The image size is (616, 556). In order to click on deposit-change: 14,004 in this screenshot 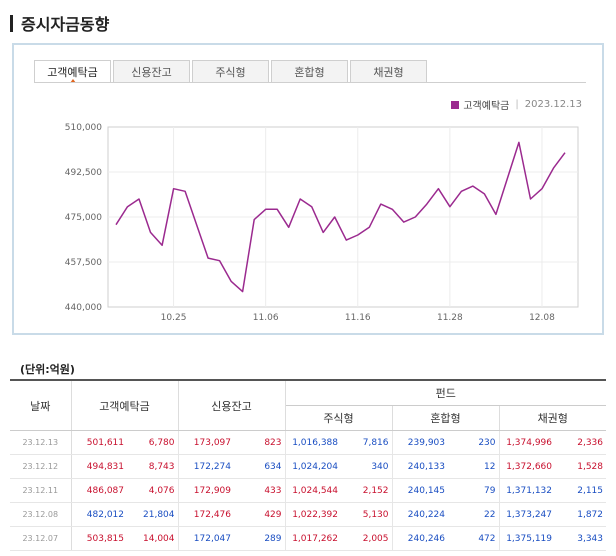, I will do `click(153, 538)`.